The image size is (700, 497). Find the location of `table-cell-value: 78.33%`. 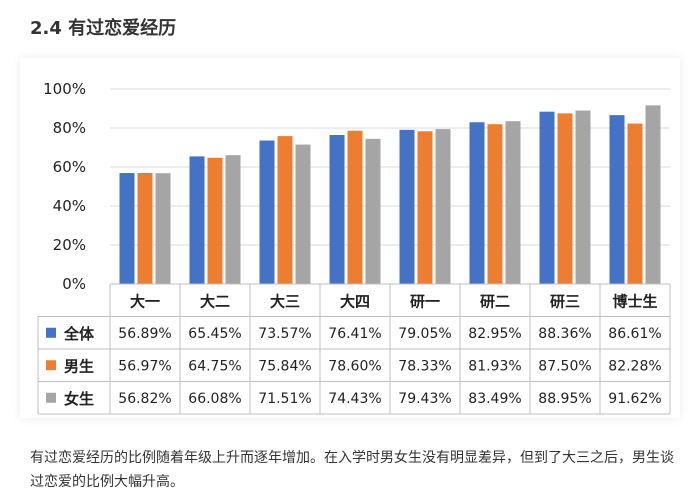

table-cell-value: 78.33% is located at coordinates (424, 366).